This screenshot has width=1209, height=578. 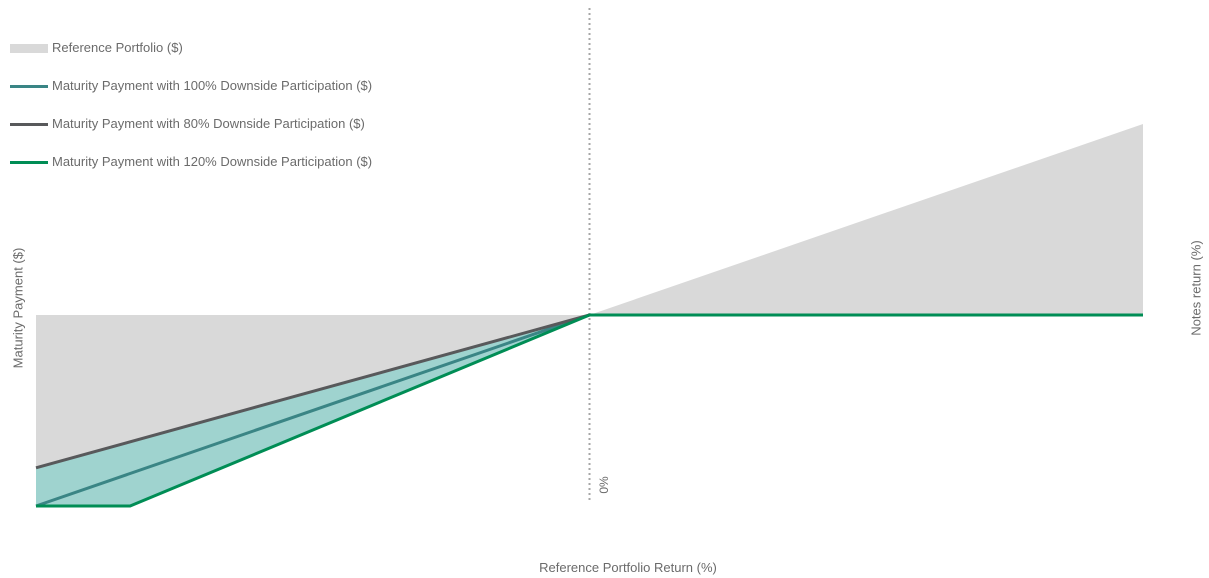 I want to click on y-axis-label-left: Maturity Payment ($), so click(x=18, y=308).